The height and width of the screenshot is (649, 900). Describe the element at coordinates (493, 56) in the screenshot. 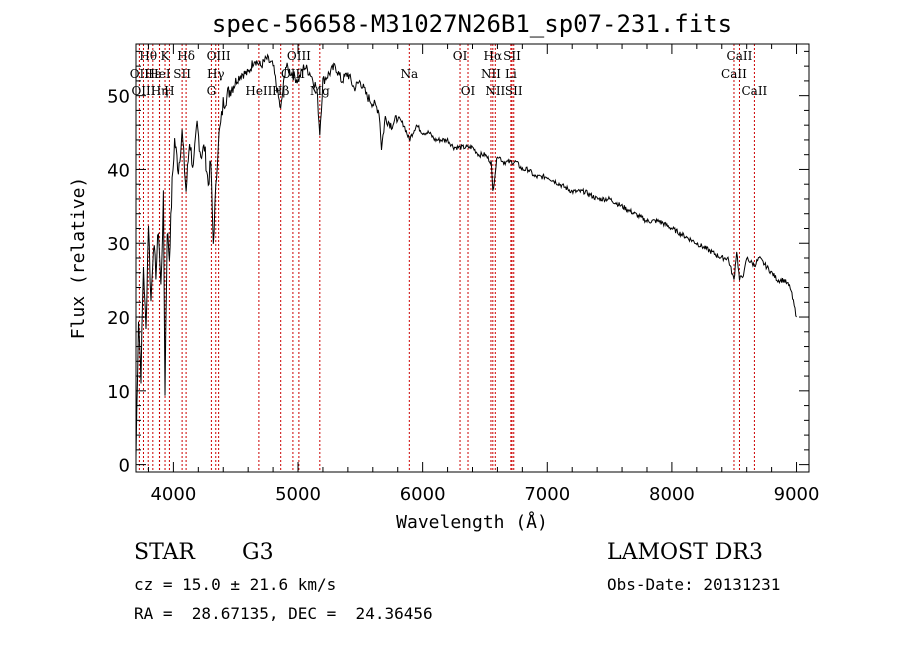

I see `spectral-line-label: Hα` at that location.